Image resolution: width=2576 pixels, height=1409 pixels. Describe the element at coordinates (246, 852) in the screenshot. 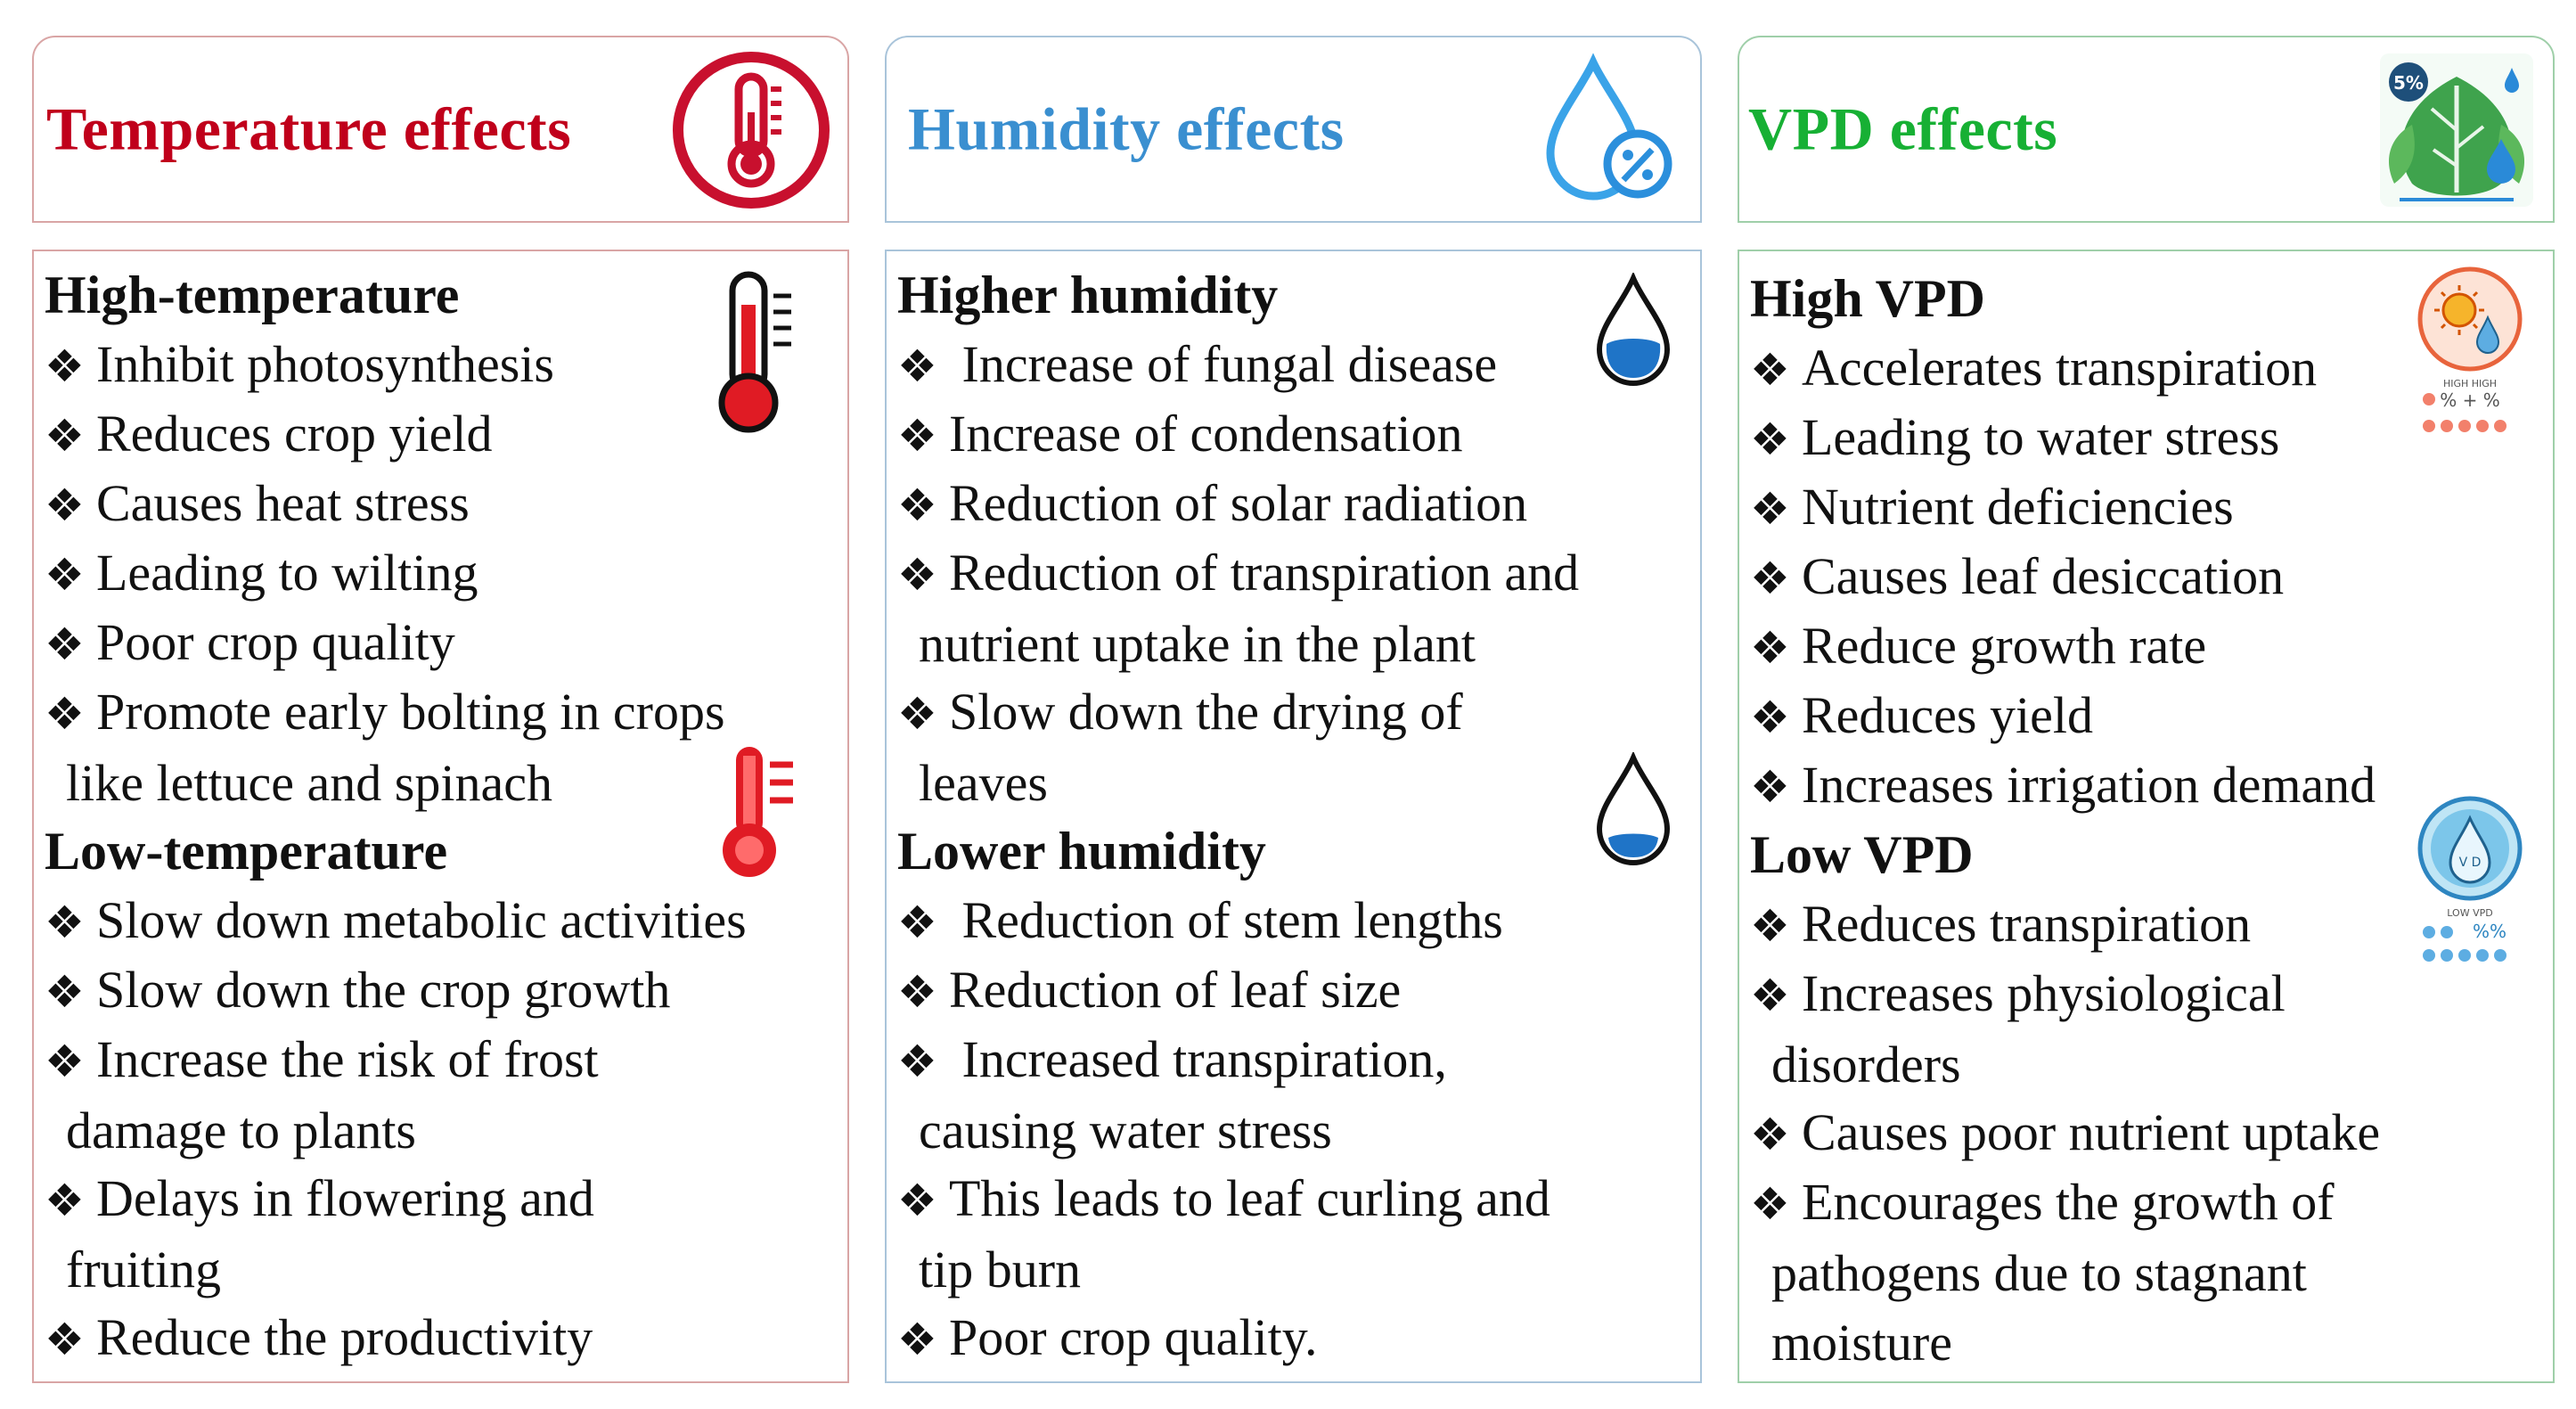

I see `section-title: Low-temperature` at that location.